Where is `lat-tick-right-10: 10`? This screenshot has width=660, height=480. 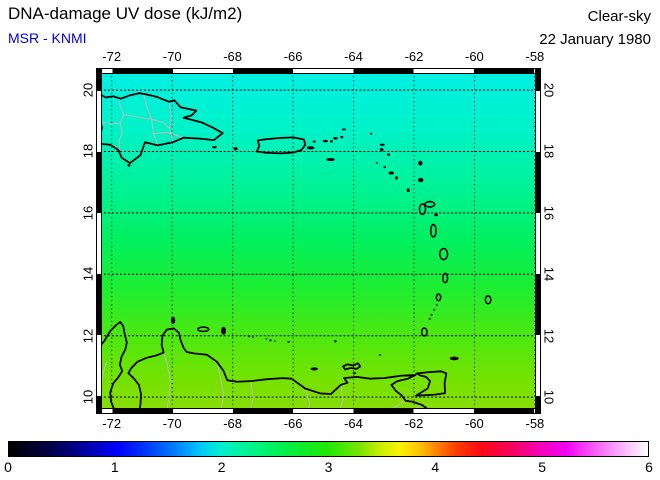
lat-tick-right-10: 10 is located at coordinates (549, 397).